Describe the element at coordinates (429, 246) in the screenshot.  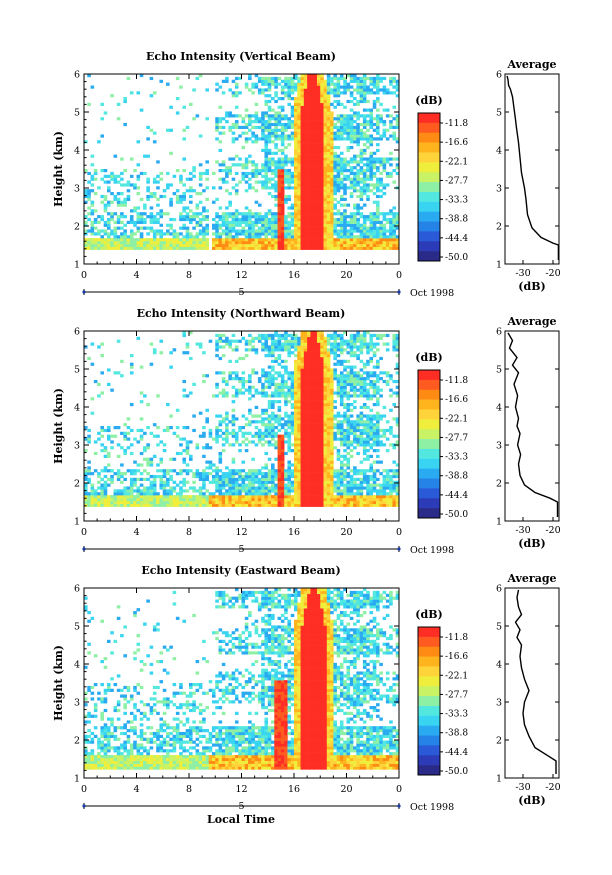
I see `colorbar-swatch` at that location.